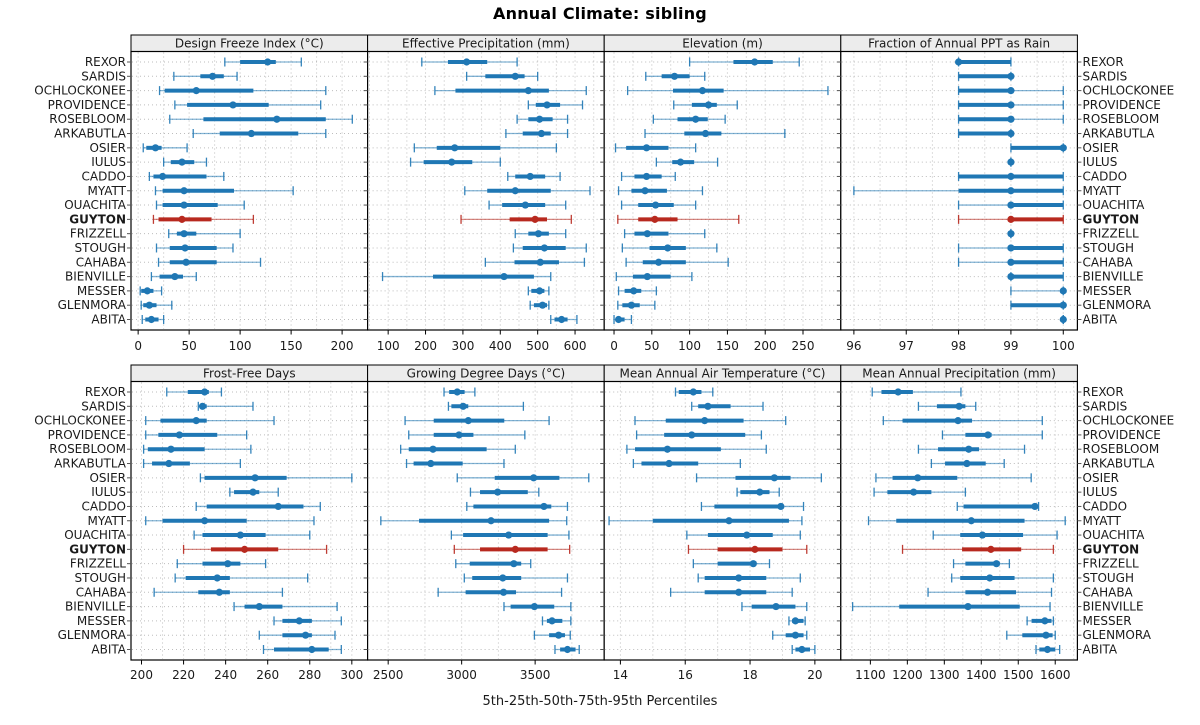 The width and height of the screenshot is (1200, 725). What do you see at coordinates (727, 346) in the screenshot?
I see `axis-tick-label: 150` at bounding box center [727, 346].